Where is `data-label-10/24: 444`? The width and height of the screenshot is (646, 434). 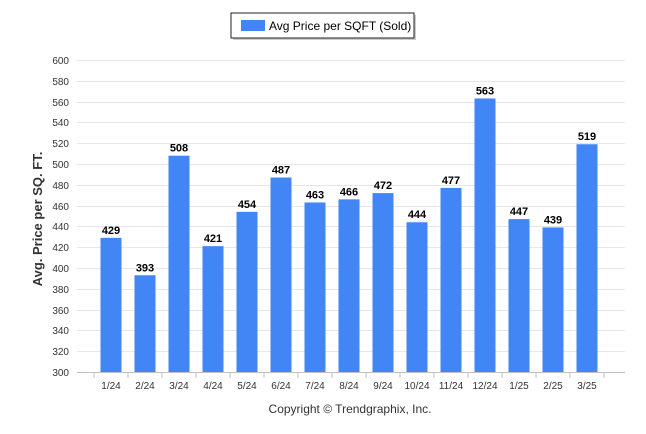
data-label-10/24: 444 is located at coordinates (417, 215).